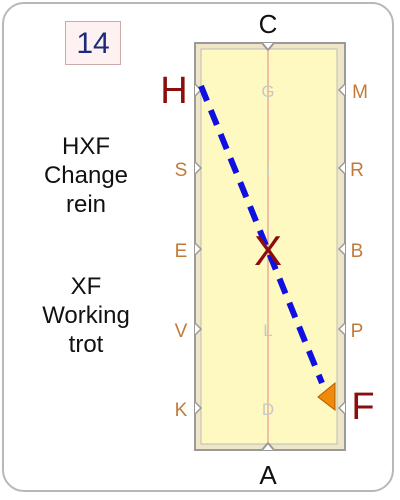 This screenshot has width=400, height=500. Describe the element at coordinates (268, 475) in the screenshot. I see `letter-a: A` at that location.